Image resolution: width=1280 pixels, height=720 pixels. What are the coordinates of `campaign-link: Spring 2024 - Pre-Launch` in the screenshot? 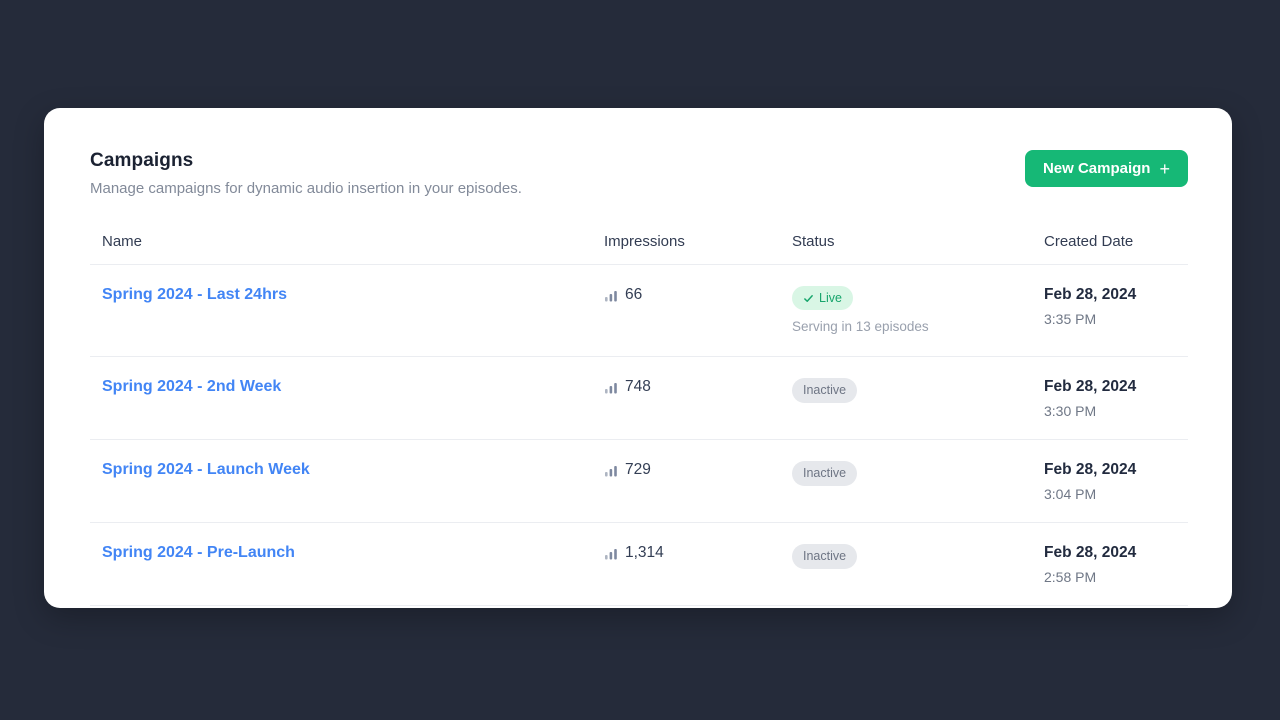 It's located at (198, 553).